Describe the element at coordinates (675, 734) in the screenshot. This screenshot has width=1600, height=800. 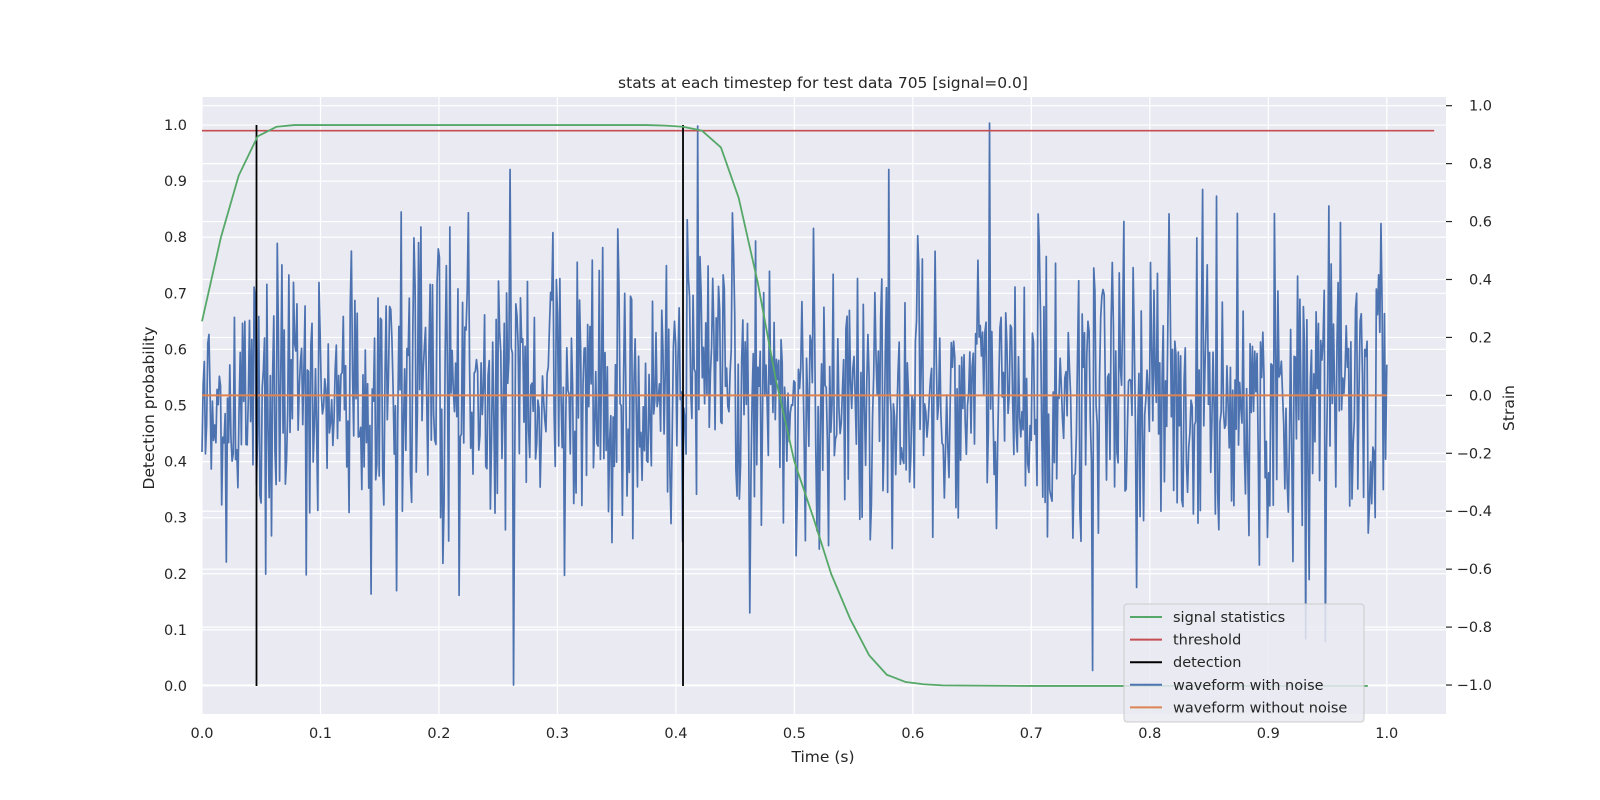
I see `x-tick-label: 0.4` at that location.